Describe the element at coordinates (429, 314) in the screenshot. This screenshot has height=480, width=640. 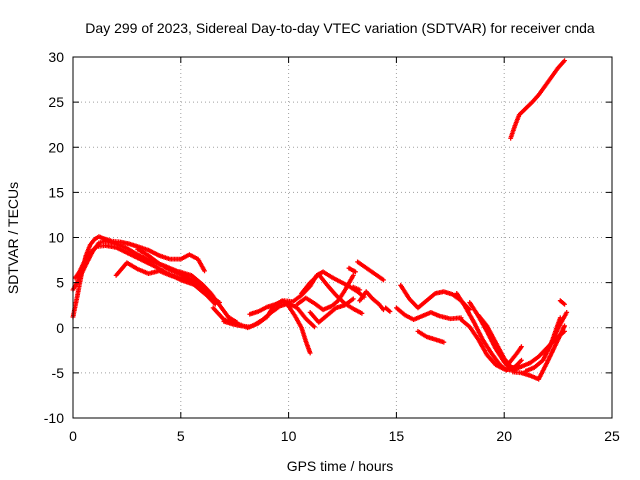
I see `series-track-n` at that location.